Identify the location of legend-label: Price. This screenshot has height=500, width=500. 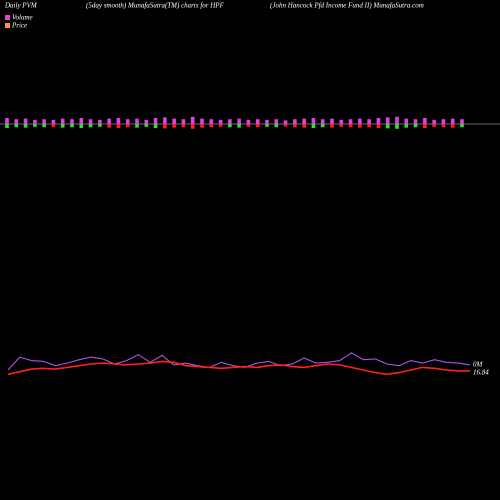
(19, 26).